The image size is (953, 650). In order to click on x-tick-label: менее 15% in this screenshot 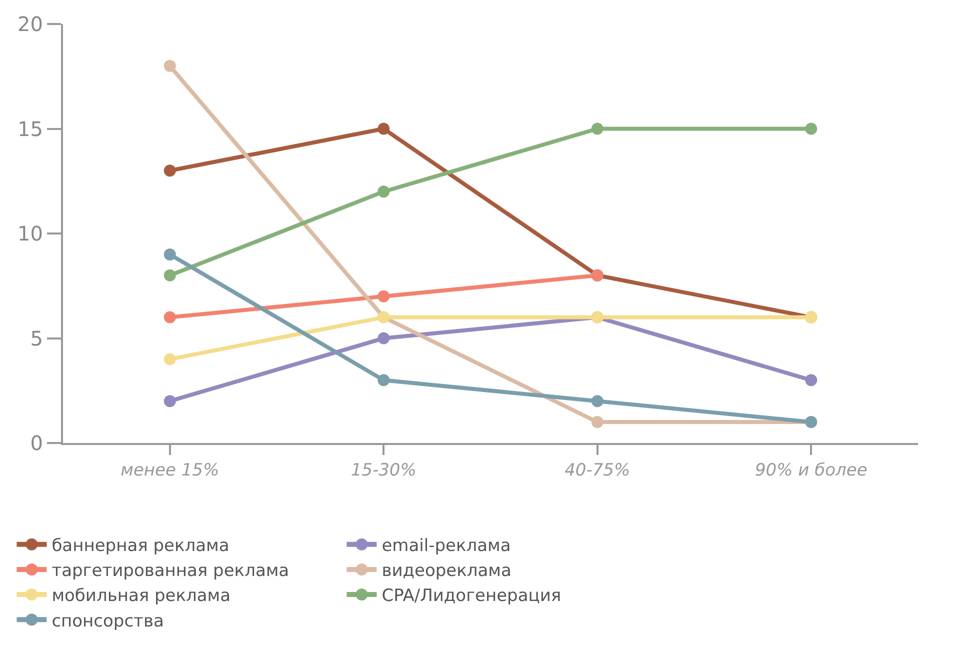, I will do `click(170, 470)`.